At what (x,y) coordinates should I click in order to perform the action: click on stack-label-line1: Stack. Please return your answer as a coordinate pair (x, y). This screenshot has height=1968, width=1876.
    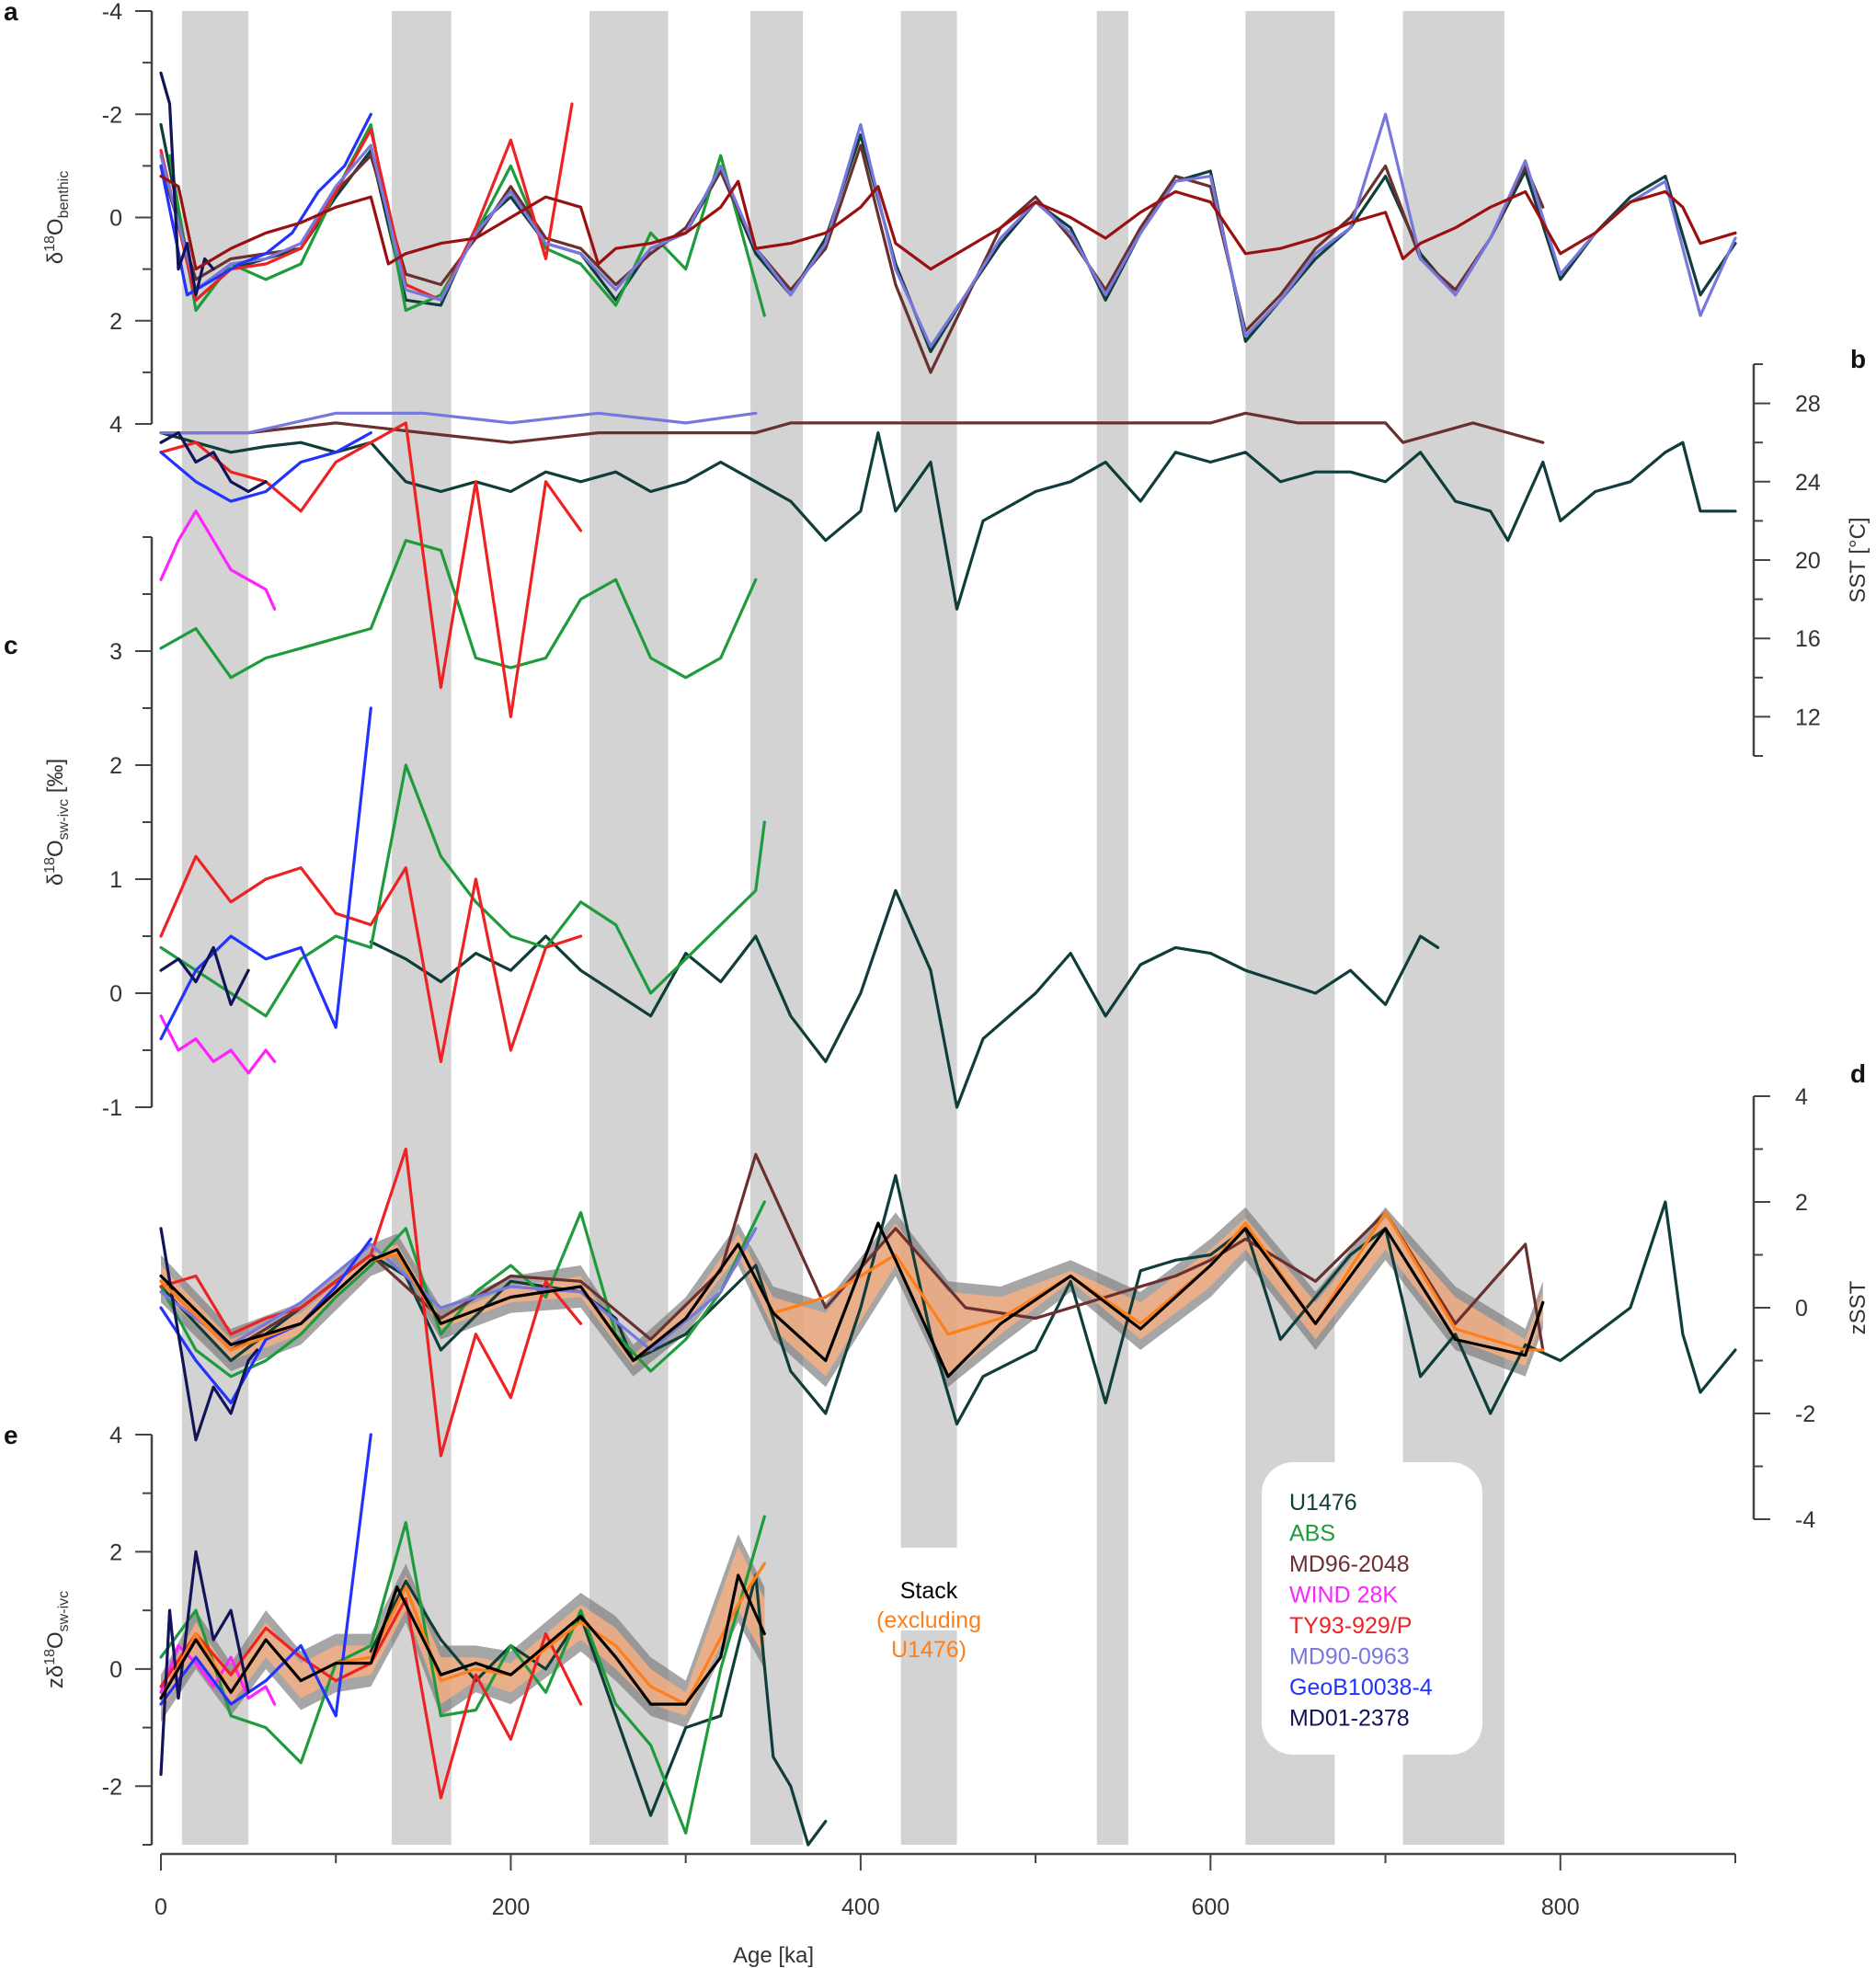
    Looking at the image, I should click on (929, 1591).